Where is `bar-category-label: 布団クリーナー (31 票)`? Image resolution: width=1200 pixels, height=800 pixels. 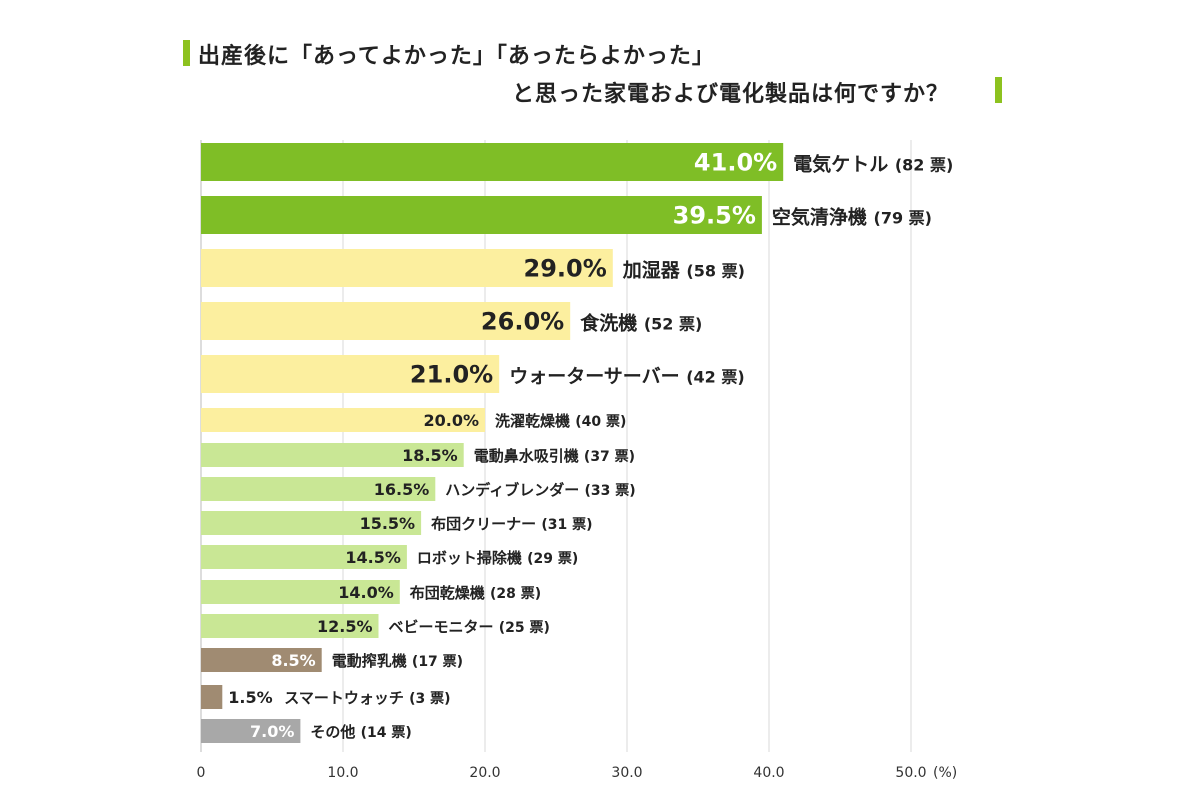
bar-category-label: 布団クリーナー (31 票) is located at coordinates (511, 524).